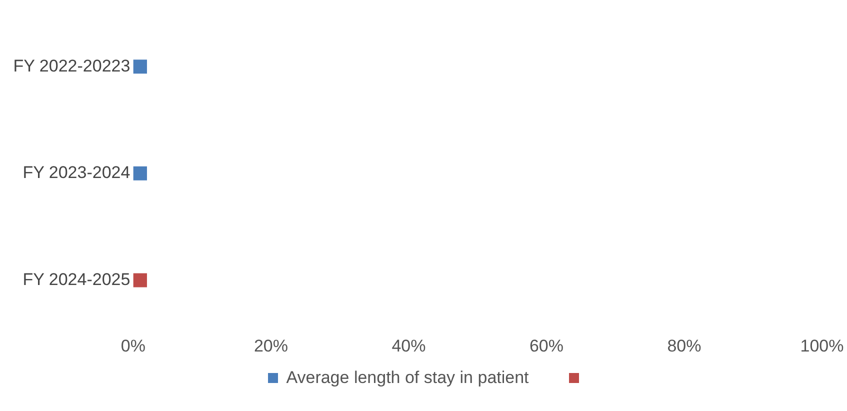 Image resolution: width=847 pixels, height=411 pixels. What do you see at coordinates (409, 346) in the screenshot?
I see `x-tick-label: 40%` at bounding box center [409, 346].